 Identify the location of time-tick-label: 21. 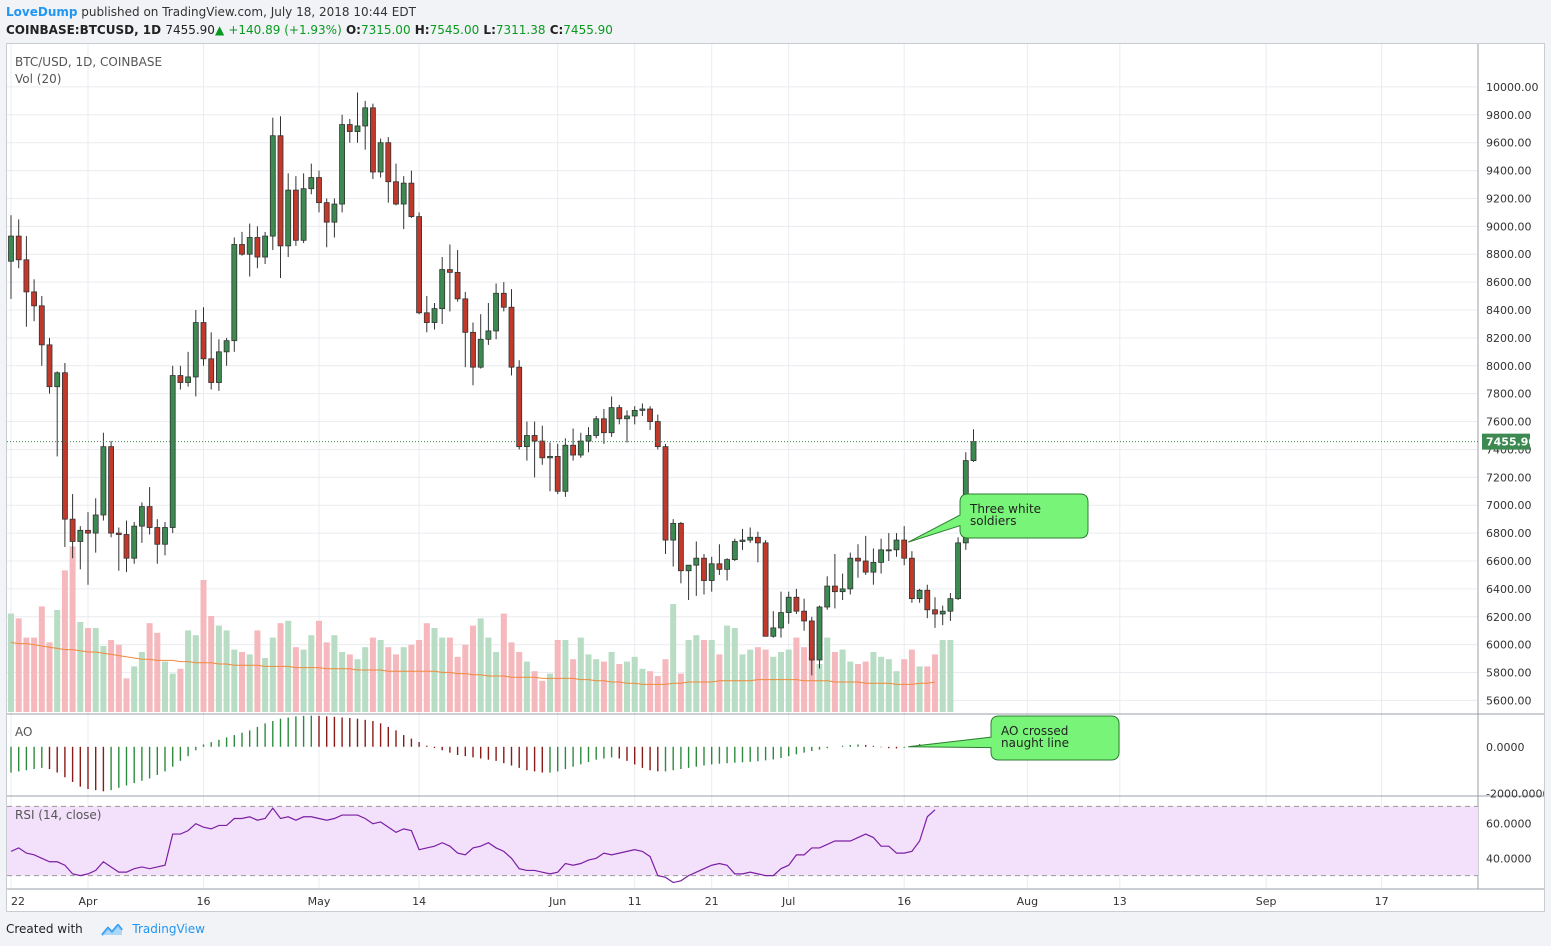
(712, 901).